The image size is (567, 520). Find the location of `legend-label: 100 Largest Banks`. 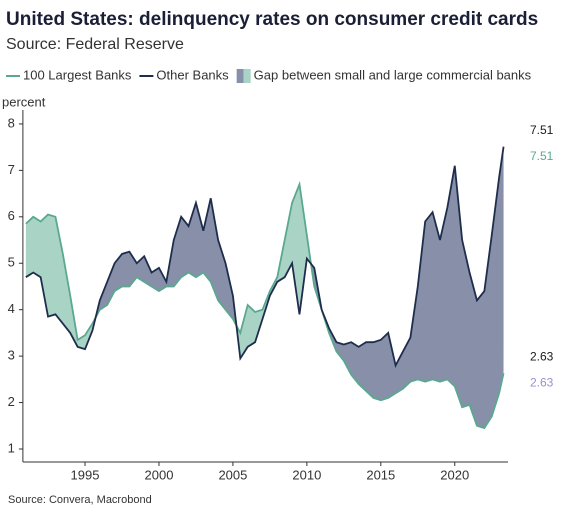

legend-label: 100 Largest Banks is located at coordinates (77, 74).